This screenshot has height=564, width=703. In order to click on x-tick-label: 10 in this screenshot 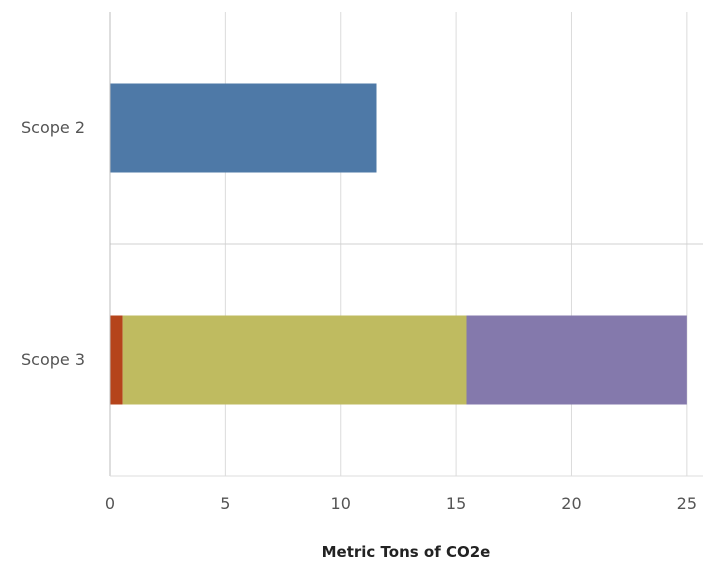, I will do `click(341, 503)`.